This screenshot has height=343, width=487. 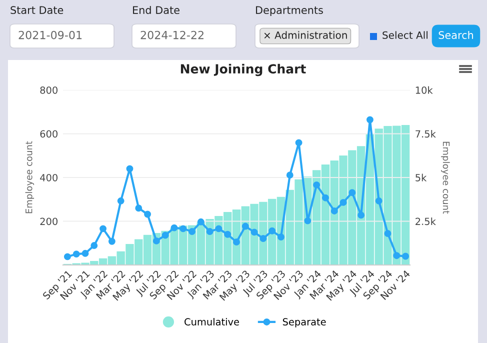 I want to click on y-tick-label: 400, so click(x=49, y=178).